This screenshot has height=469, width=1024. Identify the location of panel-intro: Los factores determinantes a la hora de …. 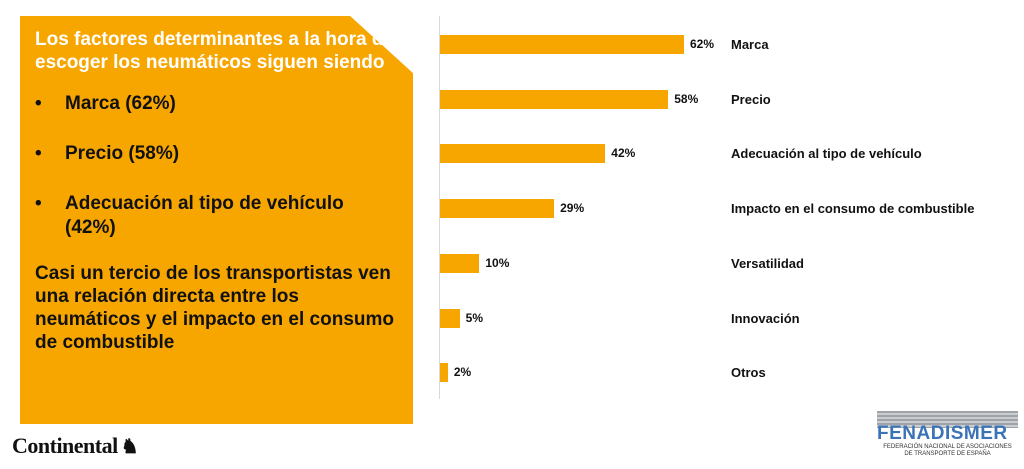
(215, 51).